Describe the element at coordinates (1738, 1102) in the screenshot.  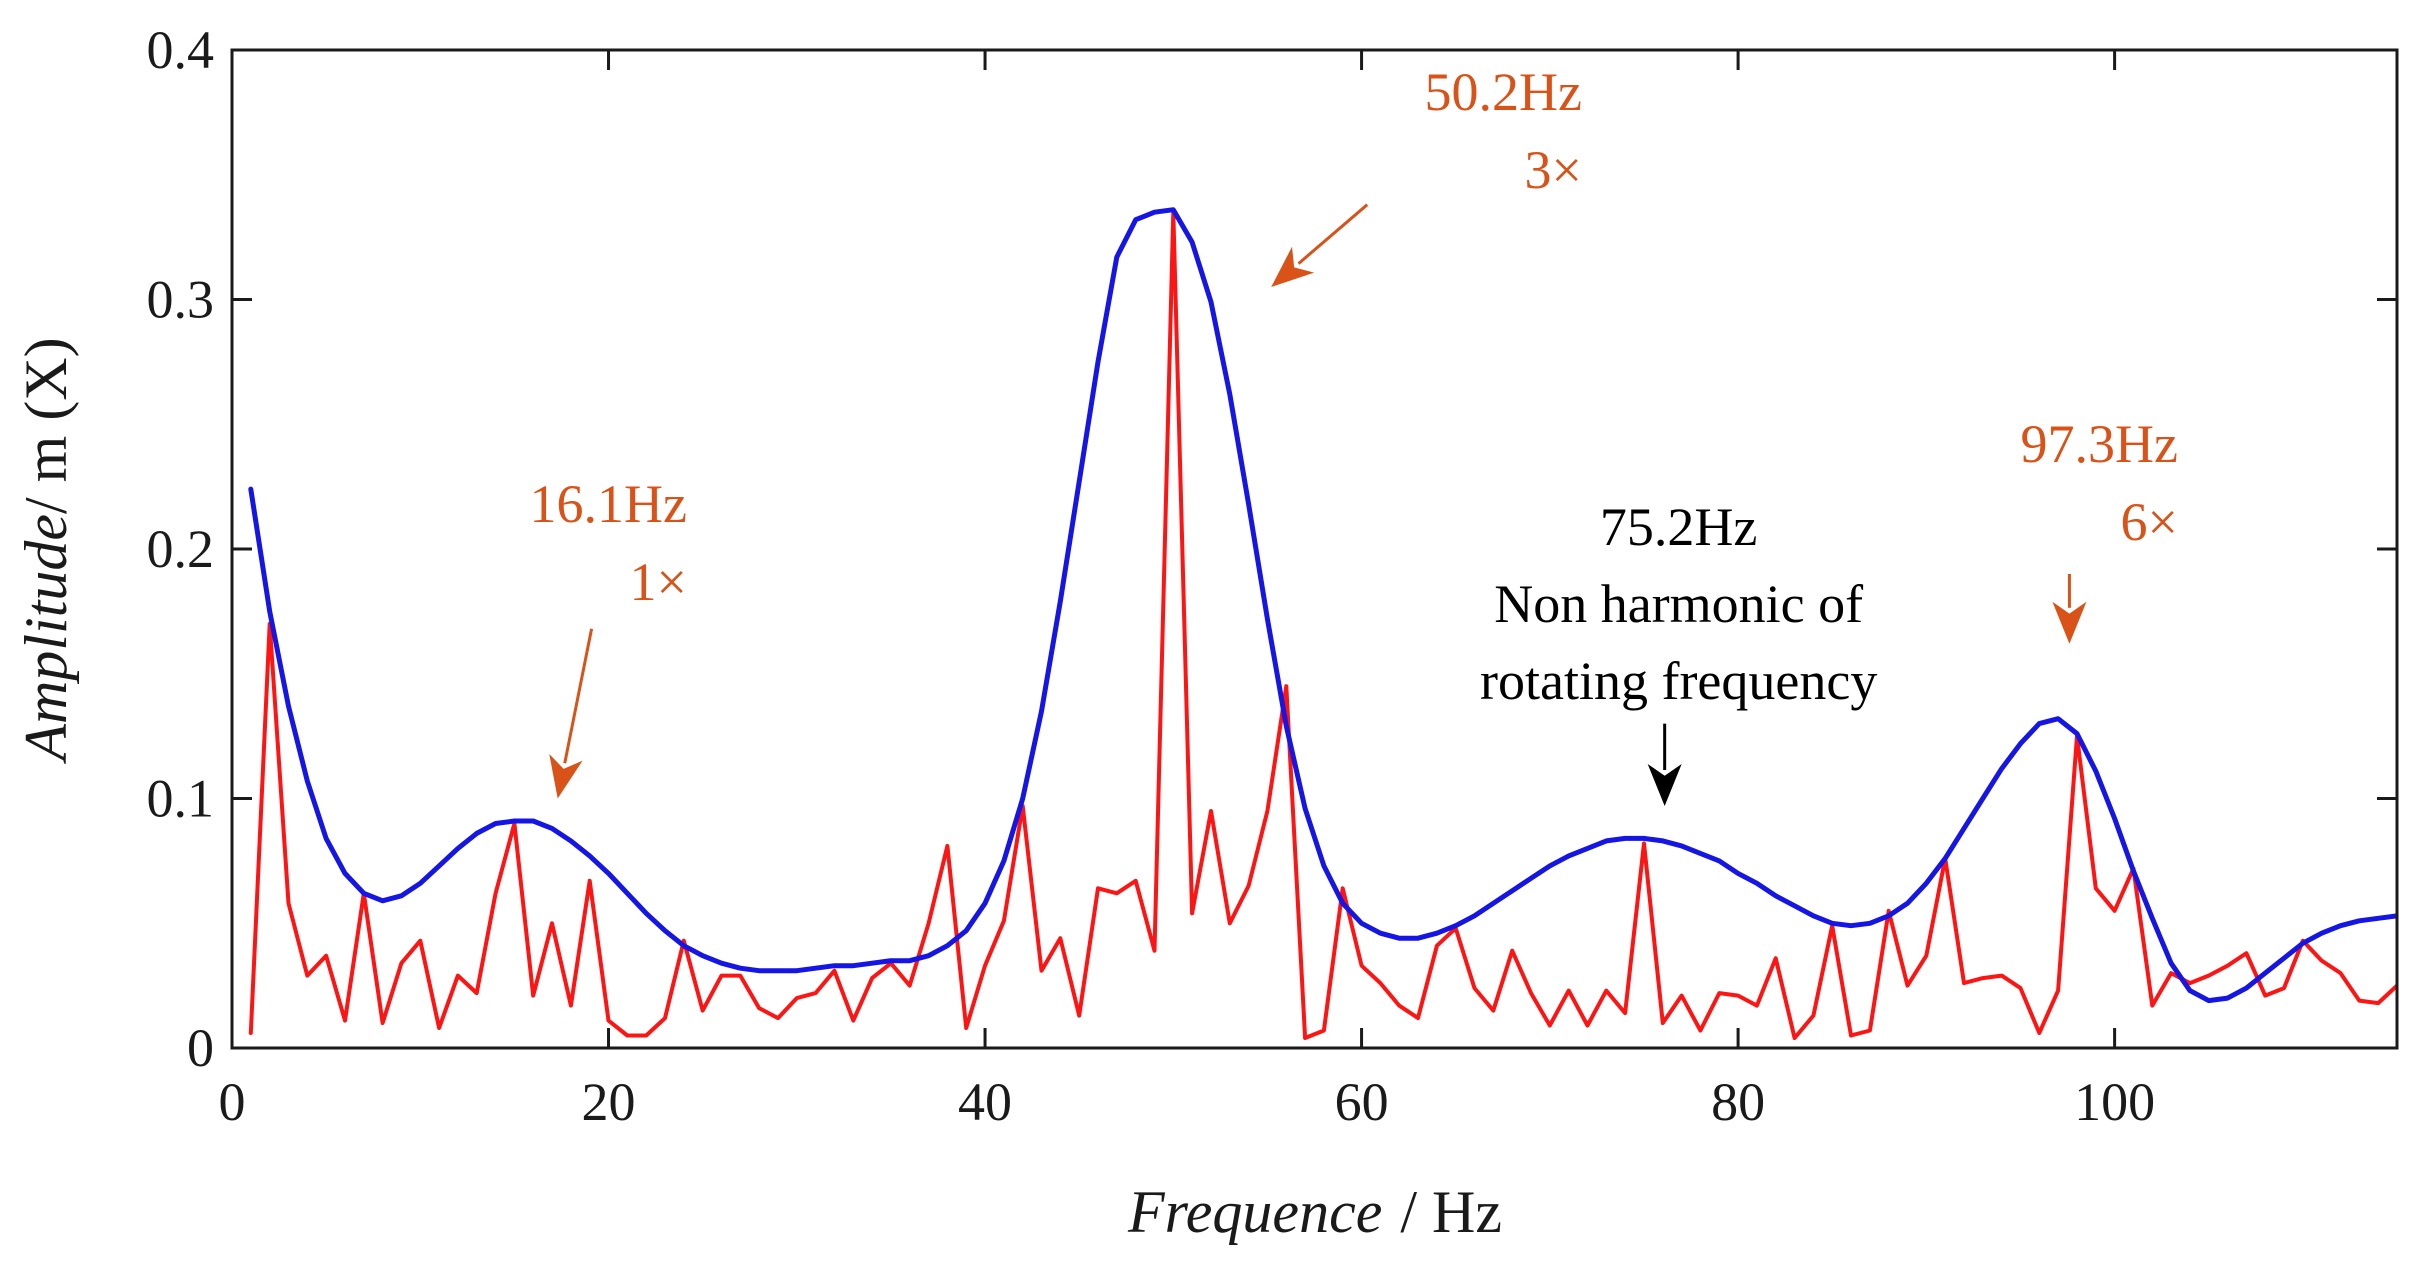
I see `x-tick-label: 80` at that location.